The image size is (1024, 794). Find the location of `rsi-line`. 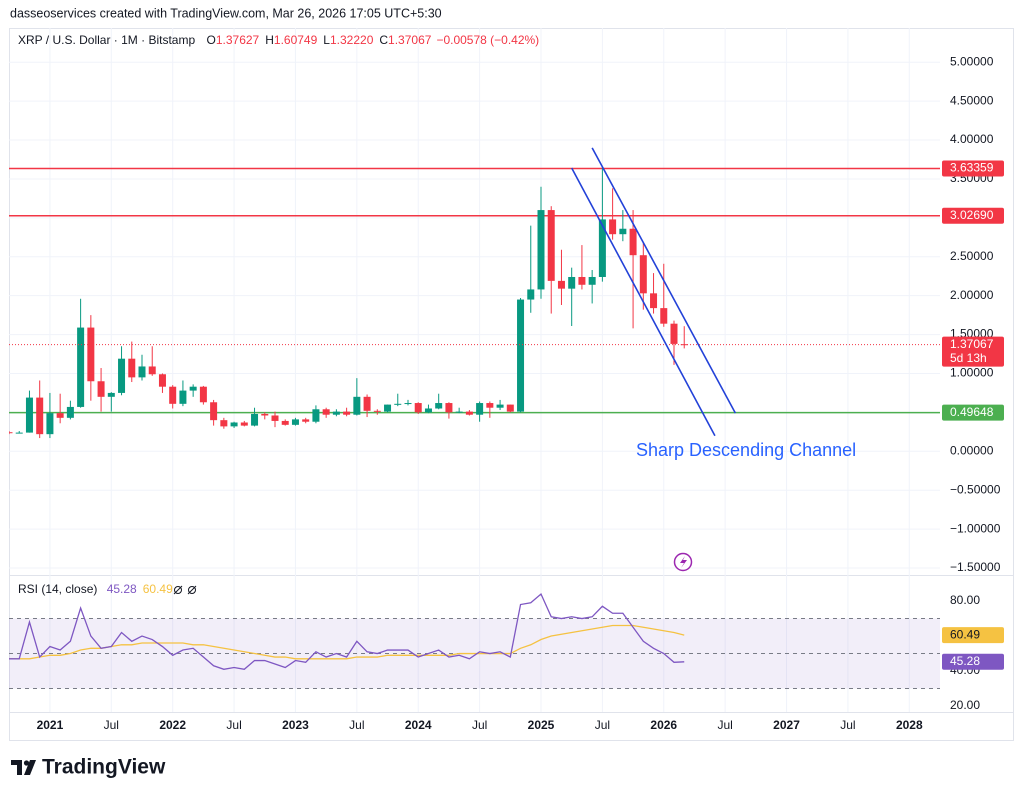

rsi-line is located at coordinates (347, 631).